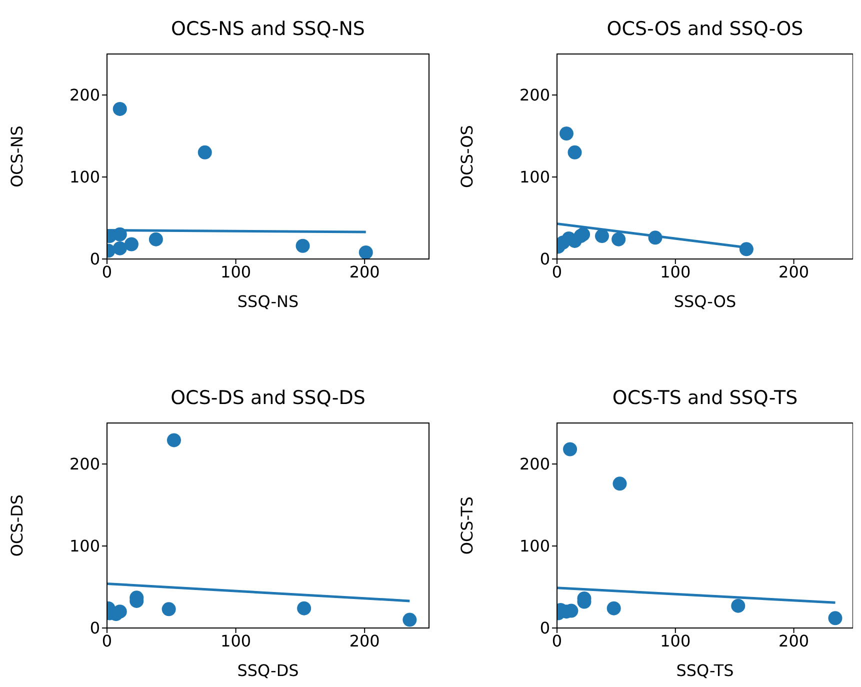  I want to click on y-axis-title: OCS-OS, so click(467, 156).